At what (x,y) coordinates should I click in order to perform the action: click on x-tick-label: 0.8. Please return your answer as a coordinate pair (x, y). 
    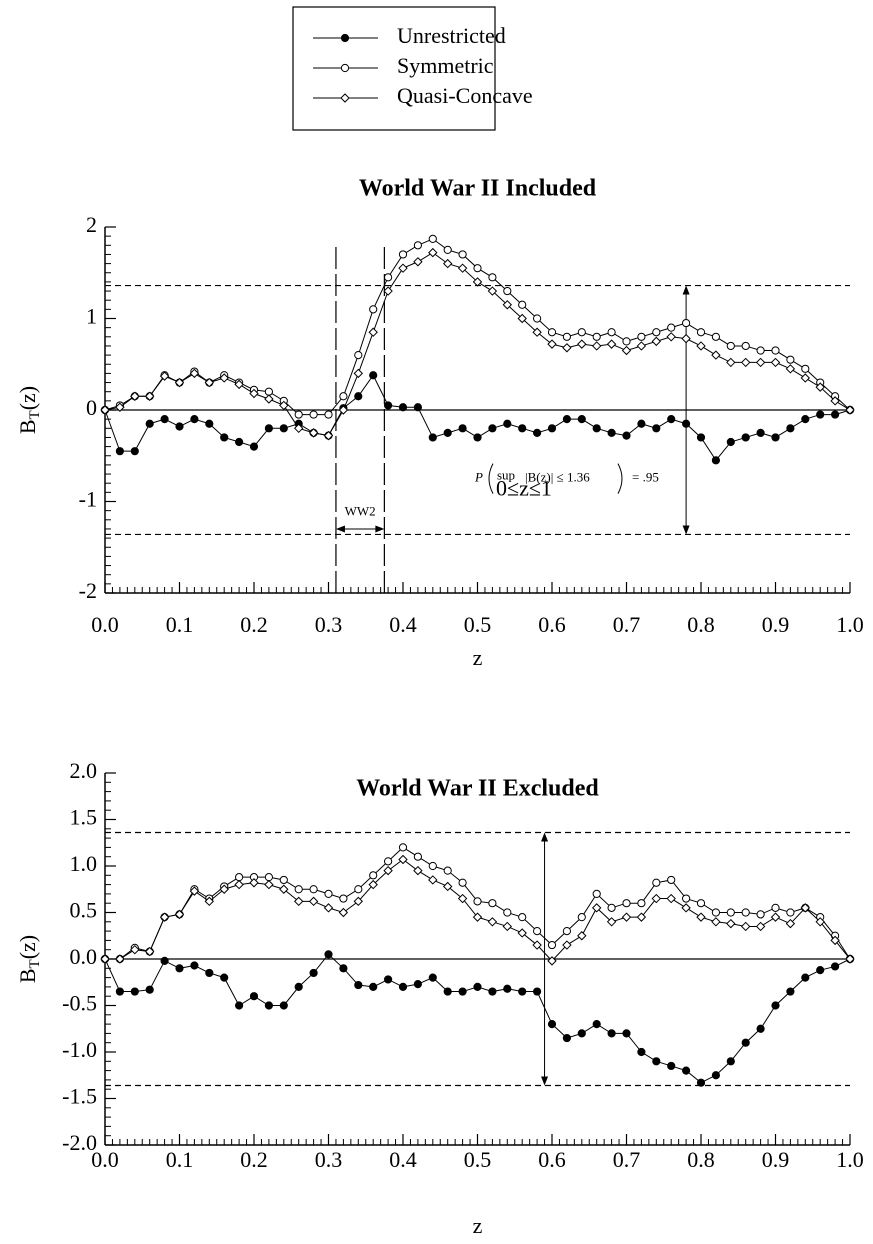
    Looking at the image, I should click on (701, 1159).